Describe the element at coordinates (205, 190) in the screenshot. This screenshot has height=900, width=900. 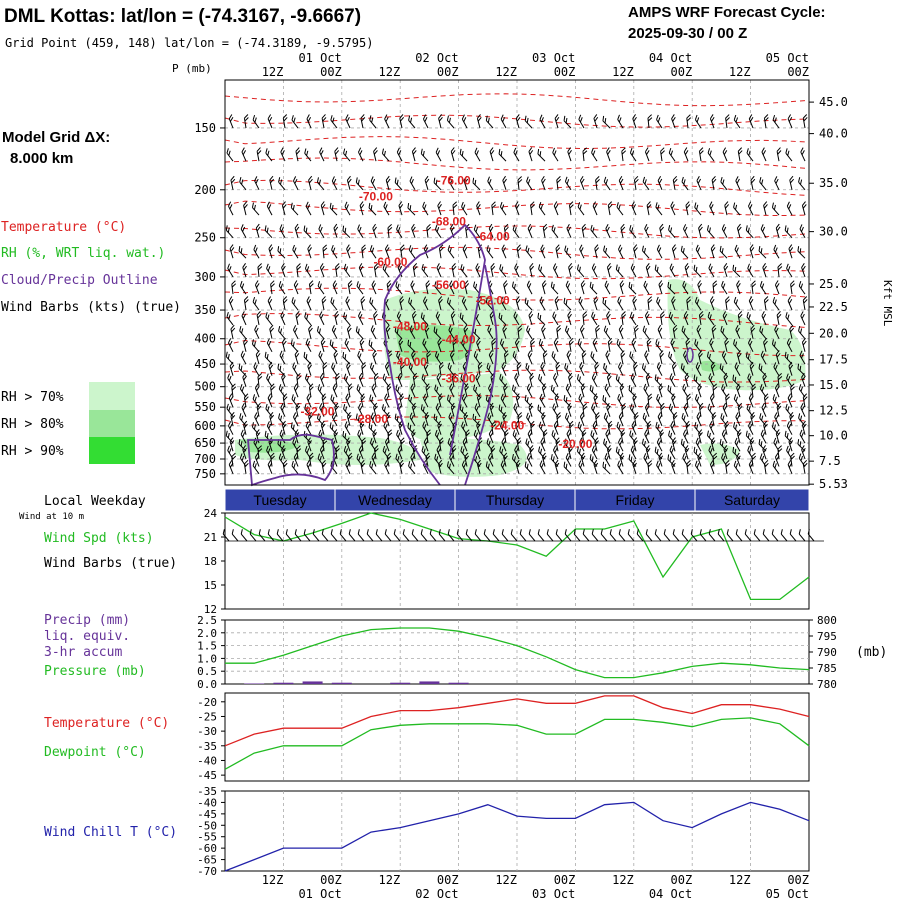
I see `pressure-tick-label: 200` at that location.